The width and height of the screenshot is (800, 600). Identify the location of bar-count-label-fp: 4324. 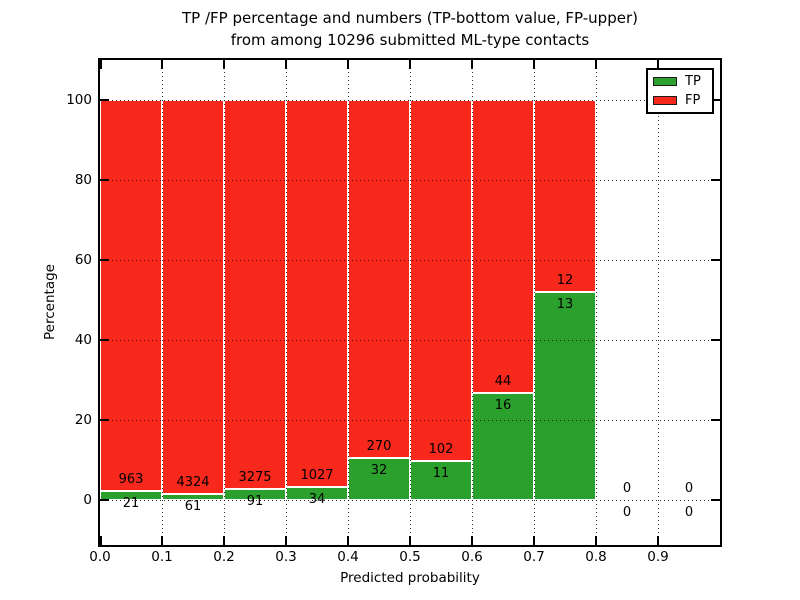
(193, 483).